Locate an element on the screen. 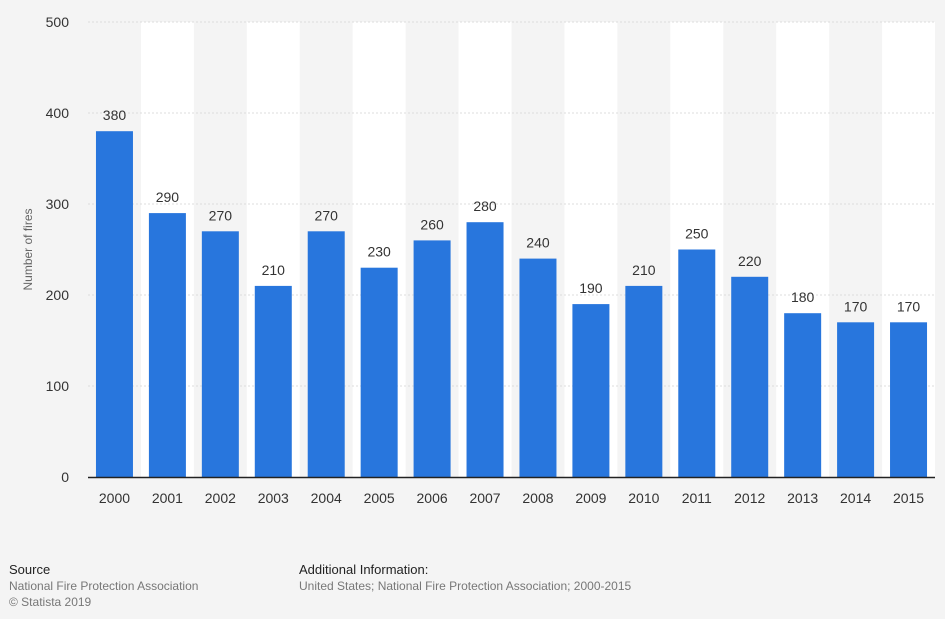  source-text: National Fire Protection Association is located at coordinates (104, 586).